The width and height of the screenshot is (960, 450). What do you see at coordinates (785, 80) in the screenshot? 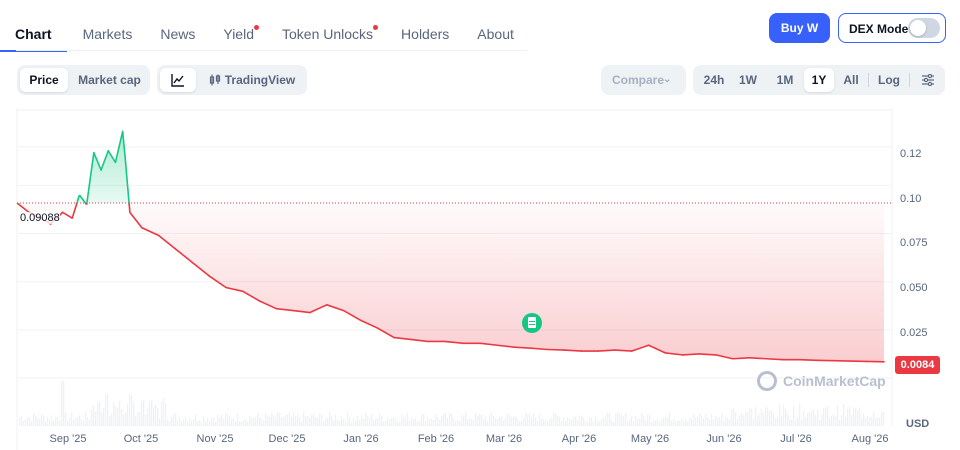
I see `range-1m: 1M` at bounding box center [785, 80].